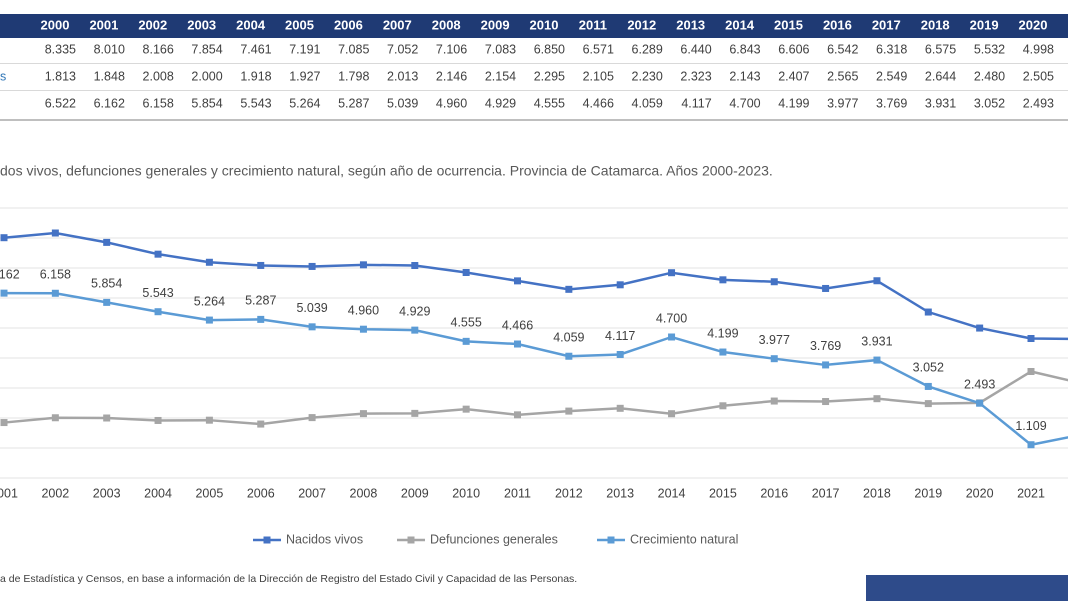 The height and width of the screenshot is (601, 1068). I want to click on table-cell: 6.843, so click(744, 49).